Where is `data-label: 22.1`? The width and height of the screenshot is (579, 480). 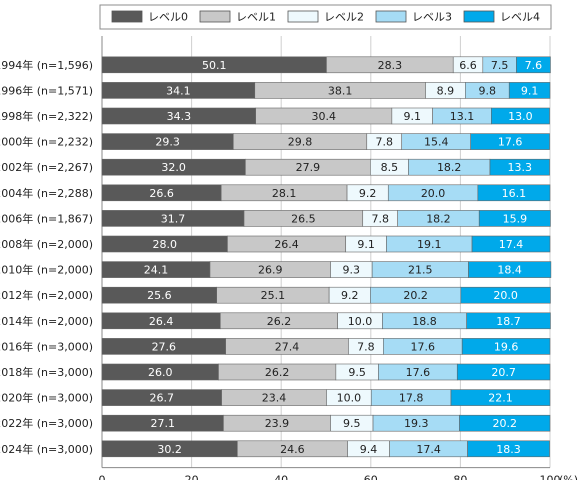
data-label: 22.1 is located at coordinates (500, 398).